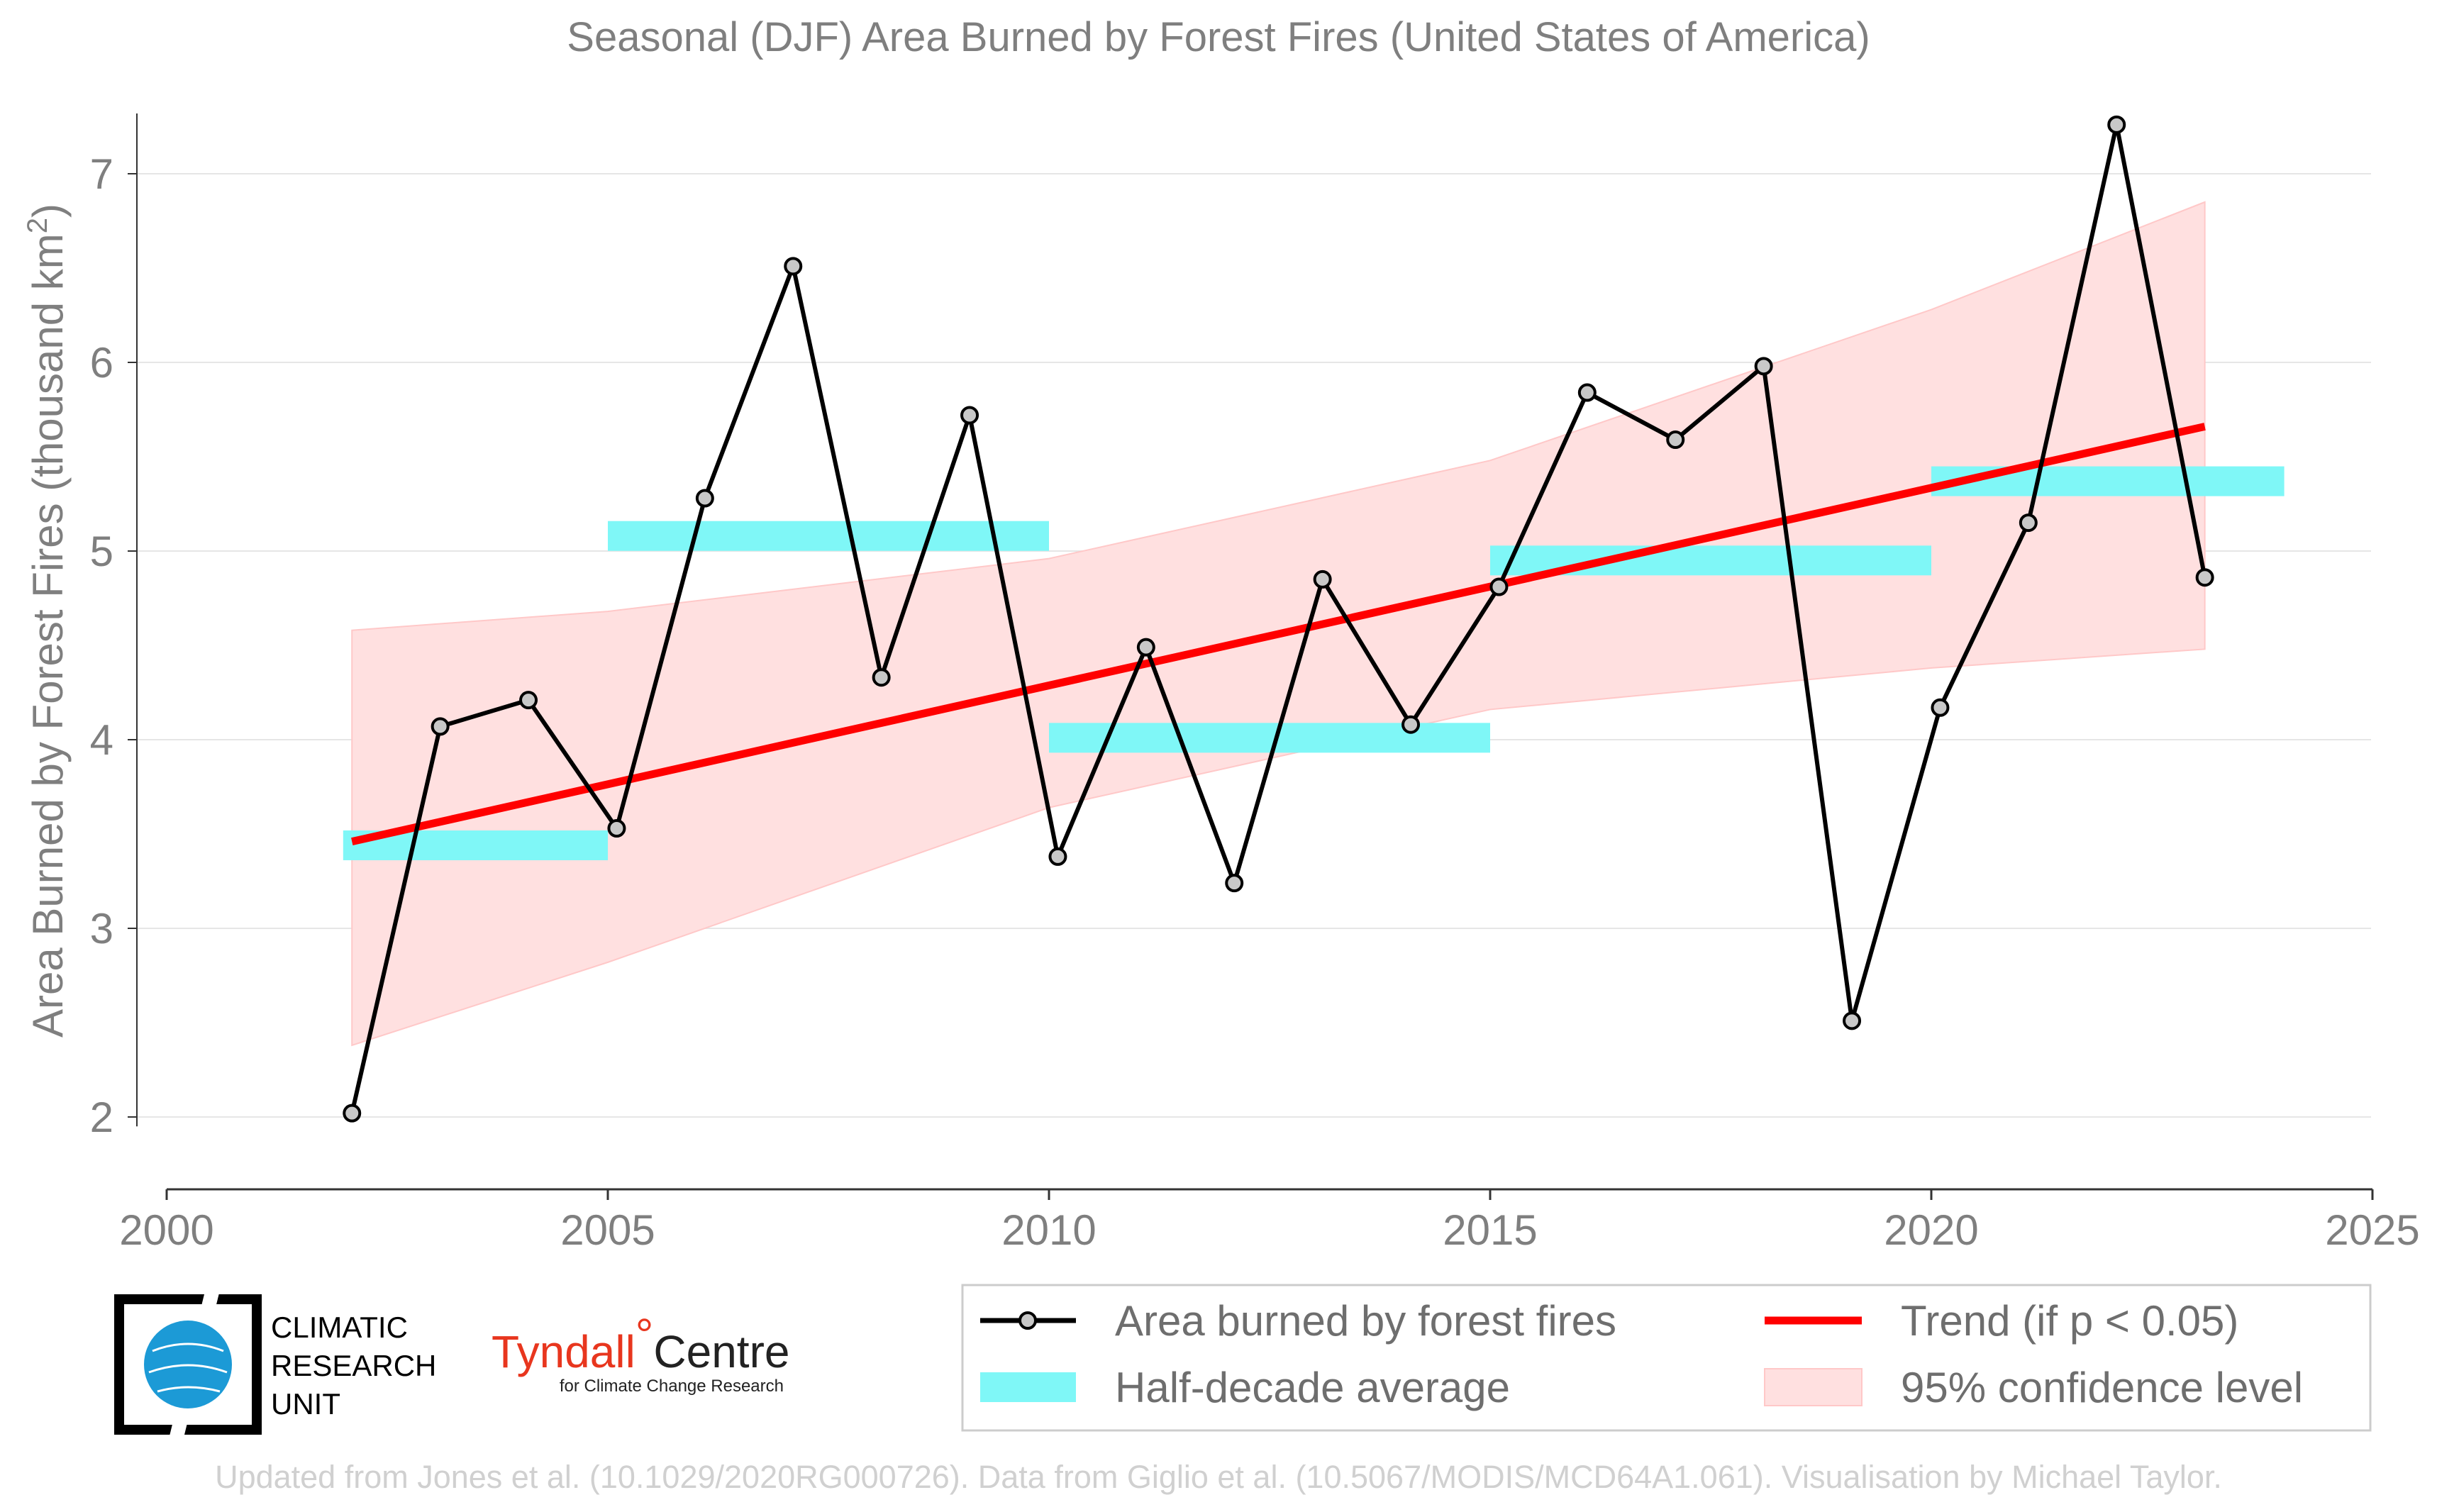 The image size is (2437, 1512). I want to click on legend-halfdecade-swatch, so click(1028, 1387).